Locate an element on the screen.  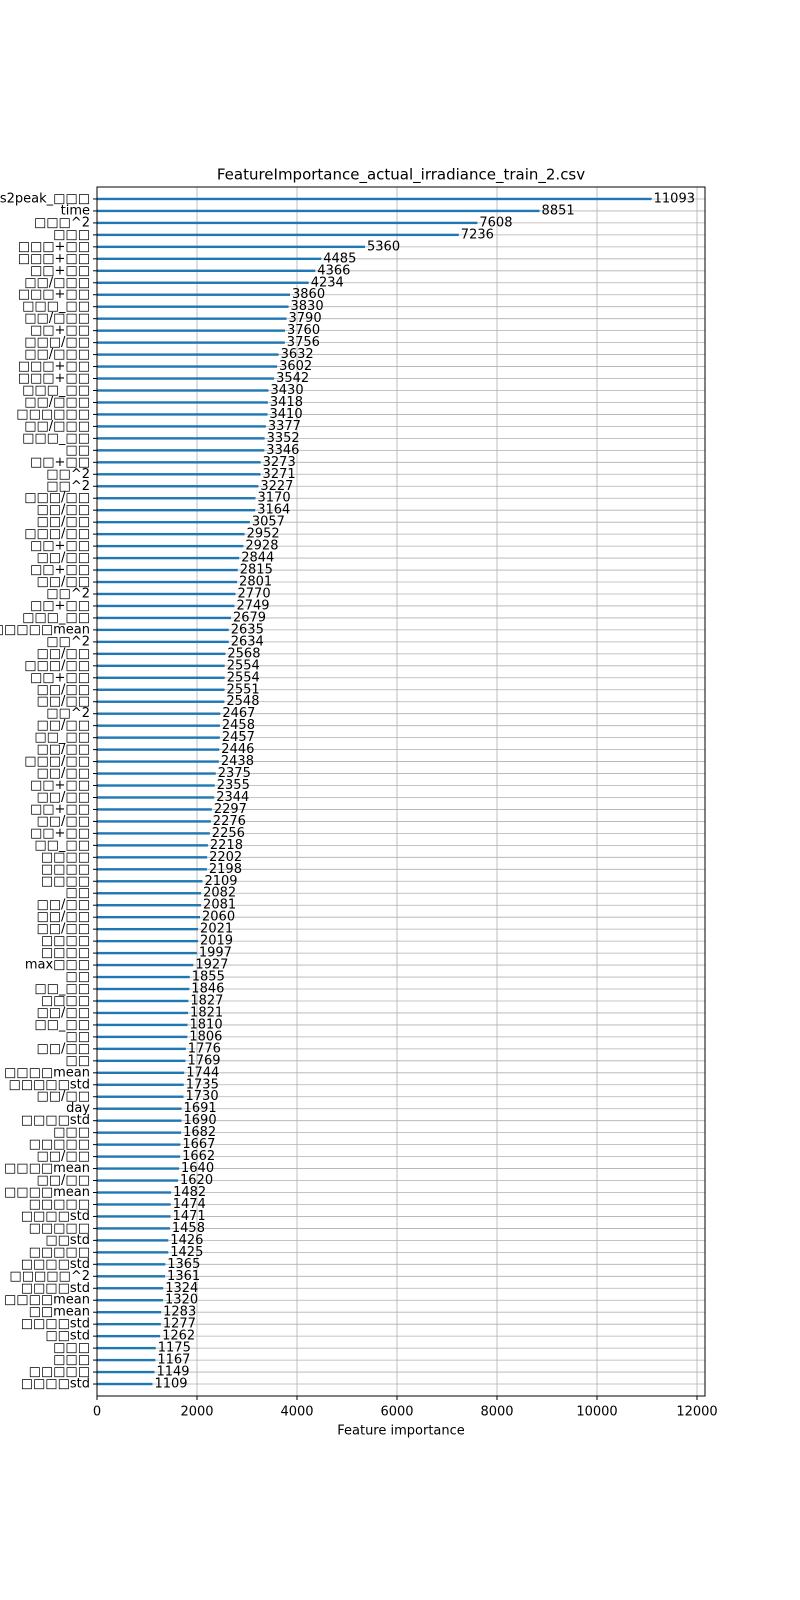
value-label: 8851 is located at coordinates (558, 210).